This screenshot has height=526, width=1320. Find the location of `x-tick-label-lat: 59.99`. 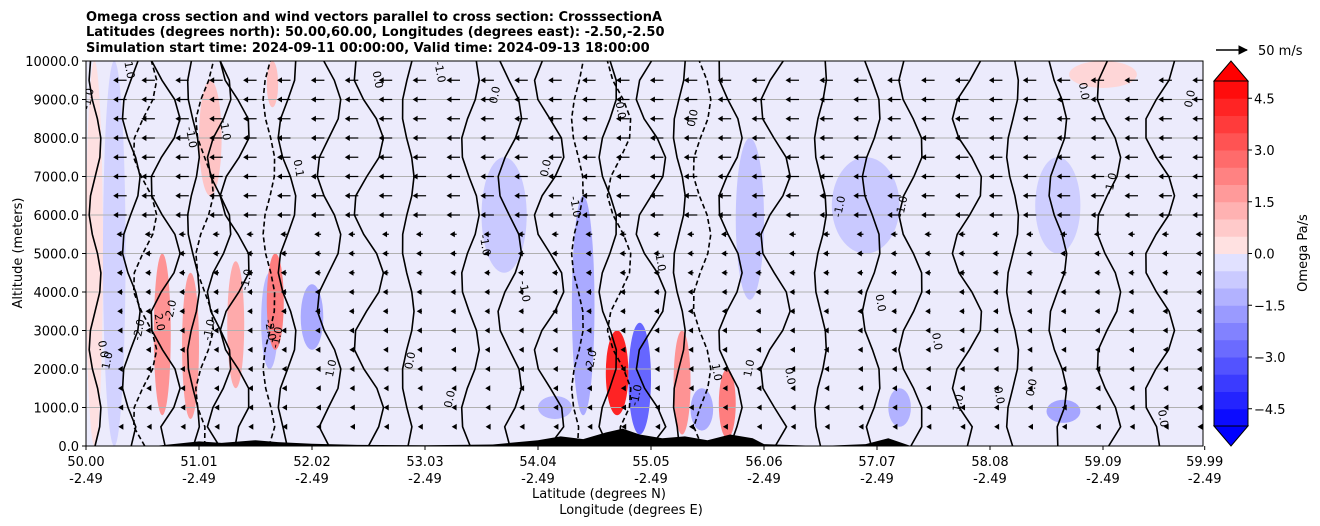

x-tick-label-lat: 59.99 is located at coordinates (1204, 462).